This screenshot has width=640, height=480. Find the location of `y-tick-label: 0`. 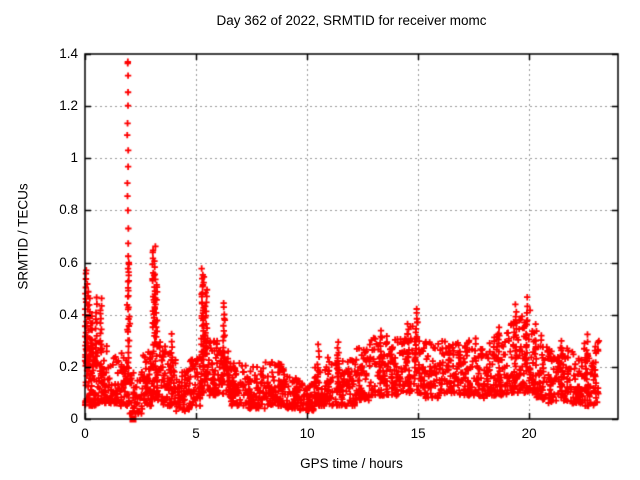

y-tick-label: 0 is located at coordinates (74, 418).